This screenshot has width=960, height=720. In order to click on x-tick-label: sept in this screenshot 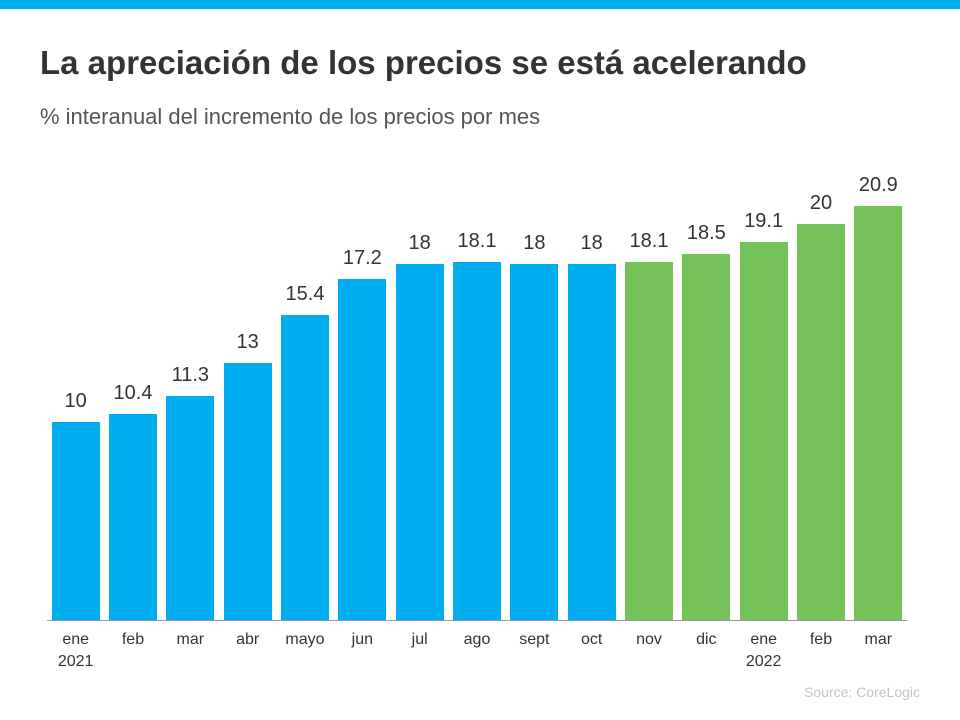, I will do `click(534, 639)`.